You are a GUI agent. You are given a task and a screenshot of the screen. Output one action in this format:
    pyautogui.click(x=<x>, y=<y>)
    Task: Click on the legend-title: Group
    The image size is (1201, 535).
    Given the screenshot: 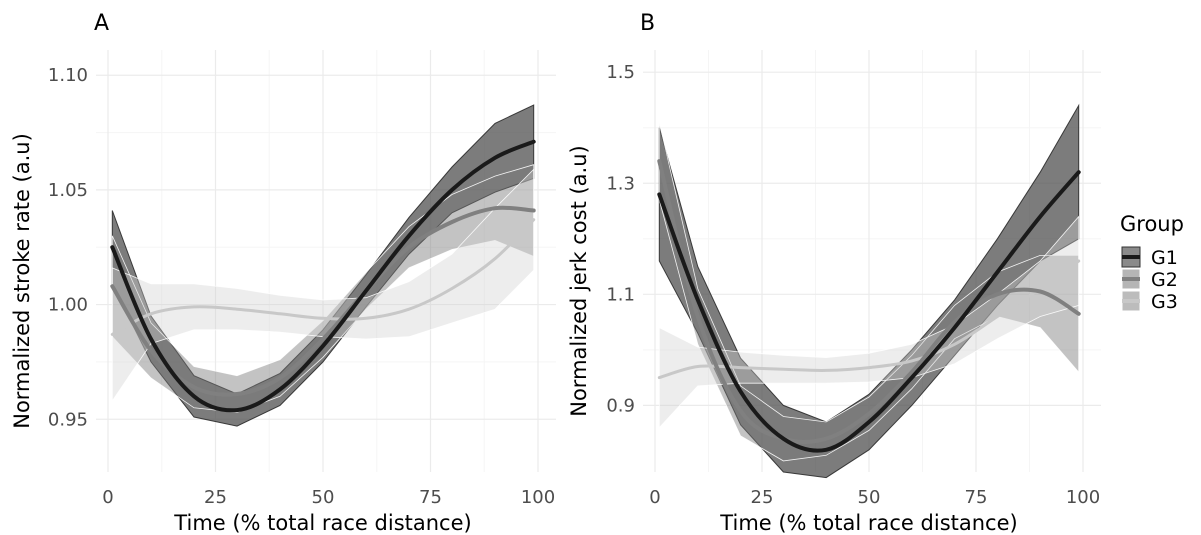 What is the action you would take?
    pyautogui.click(x=1152, y=224)
    